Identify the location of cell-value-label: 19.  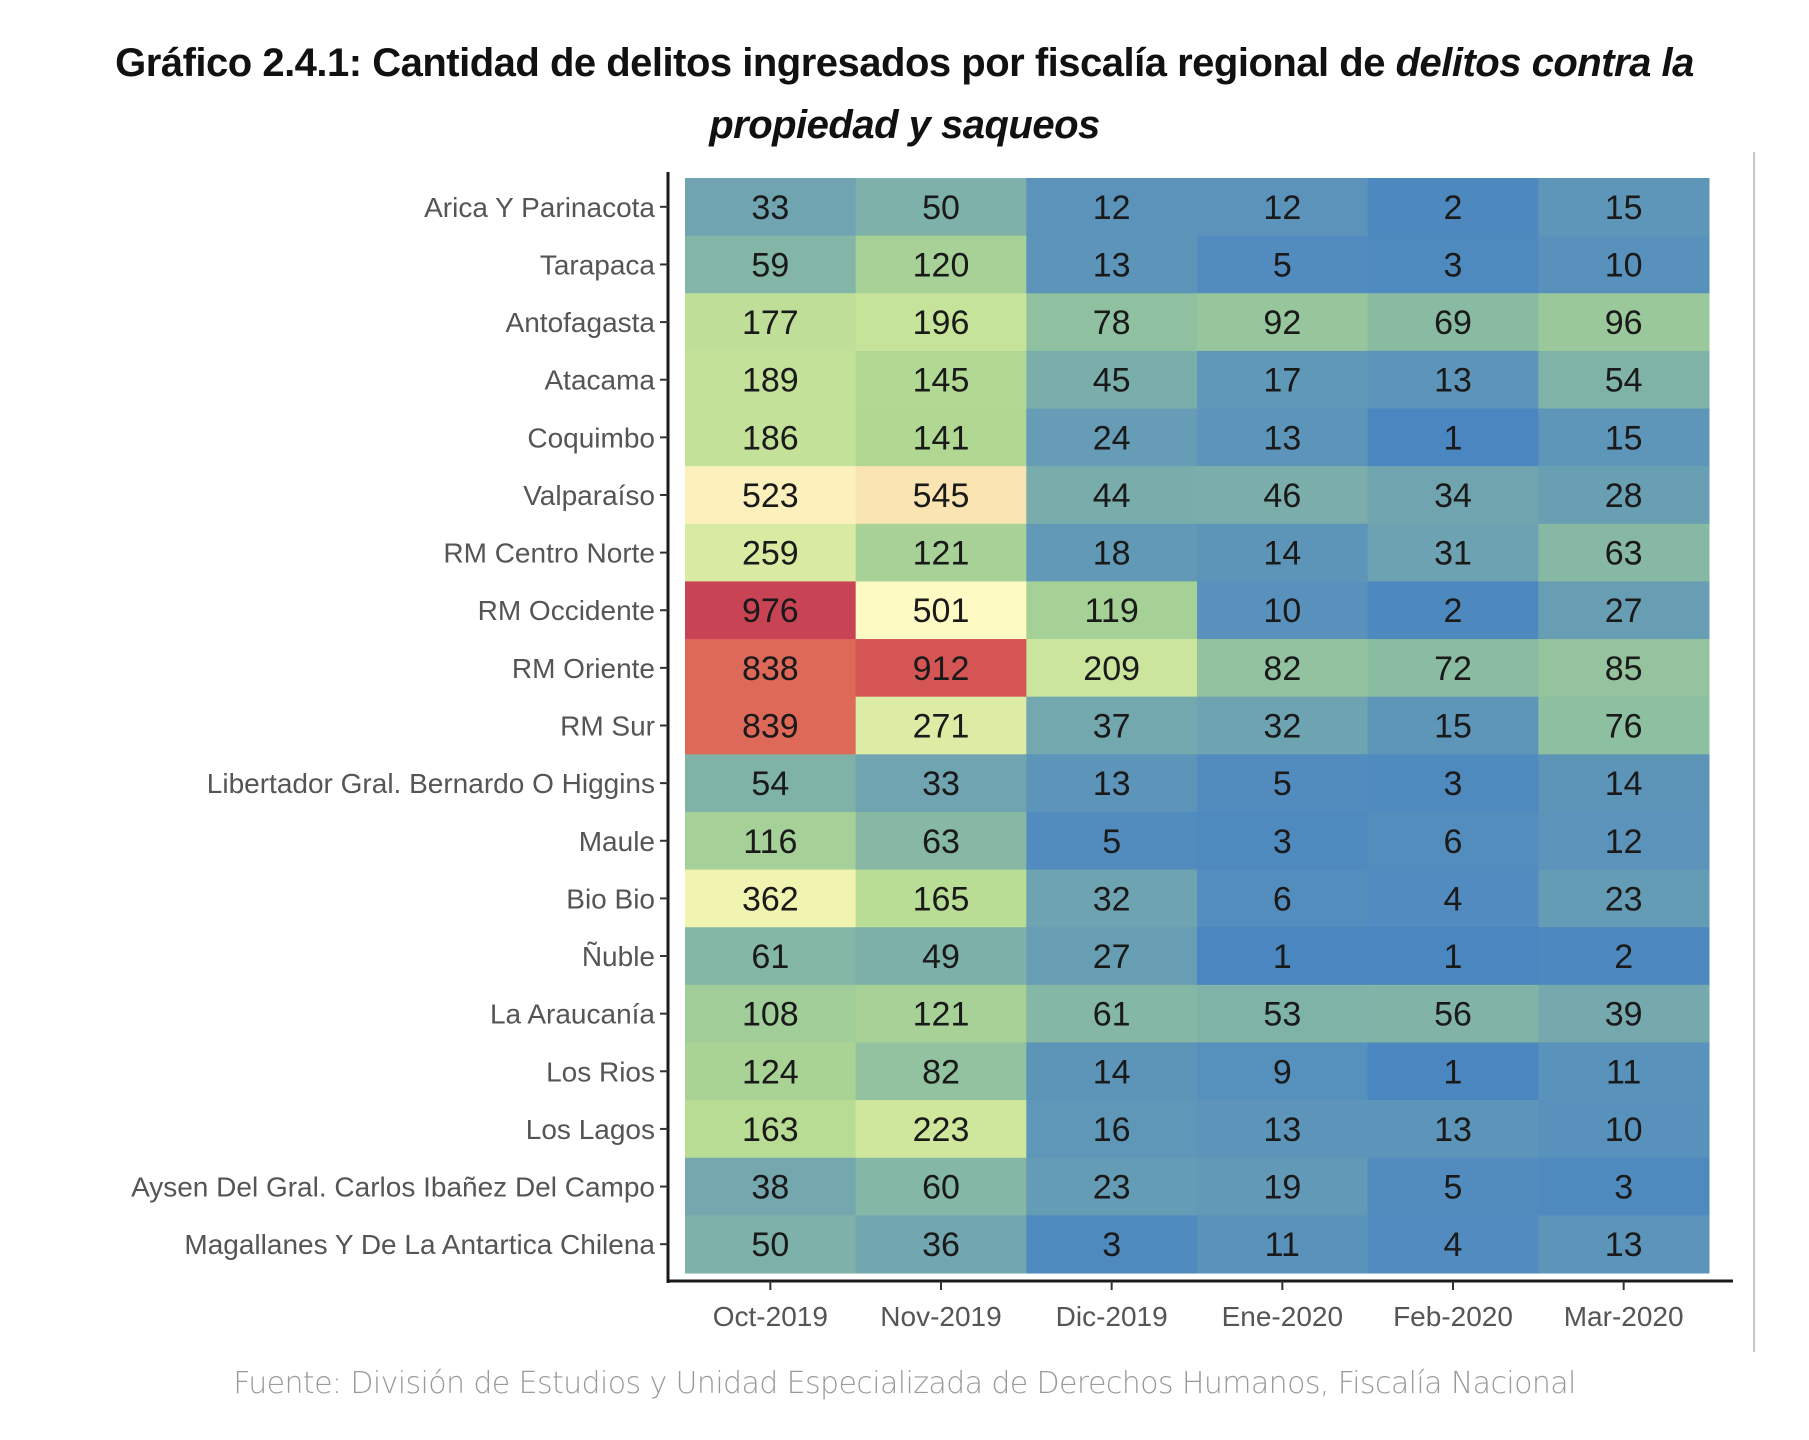
(1282, 1188).